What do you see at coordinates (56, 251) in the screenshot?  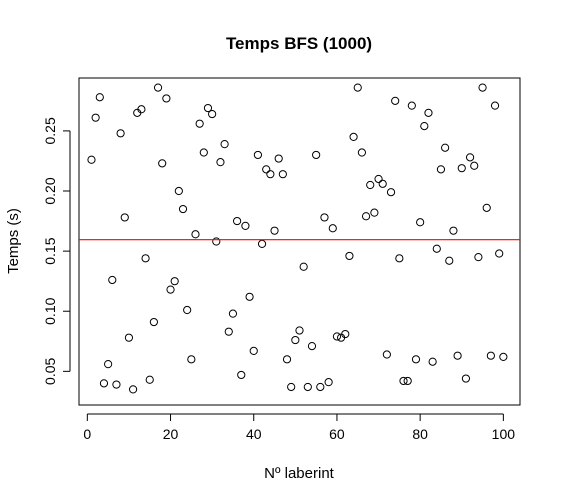 I see `y-axis-ticks: 0.05 0.10 0.15 0.20 0.25` at bounding box center [56, 251].